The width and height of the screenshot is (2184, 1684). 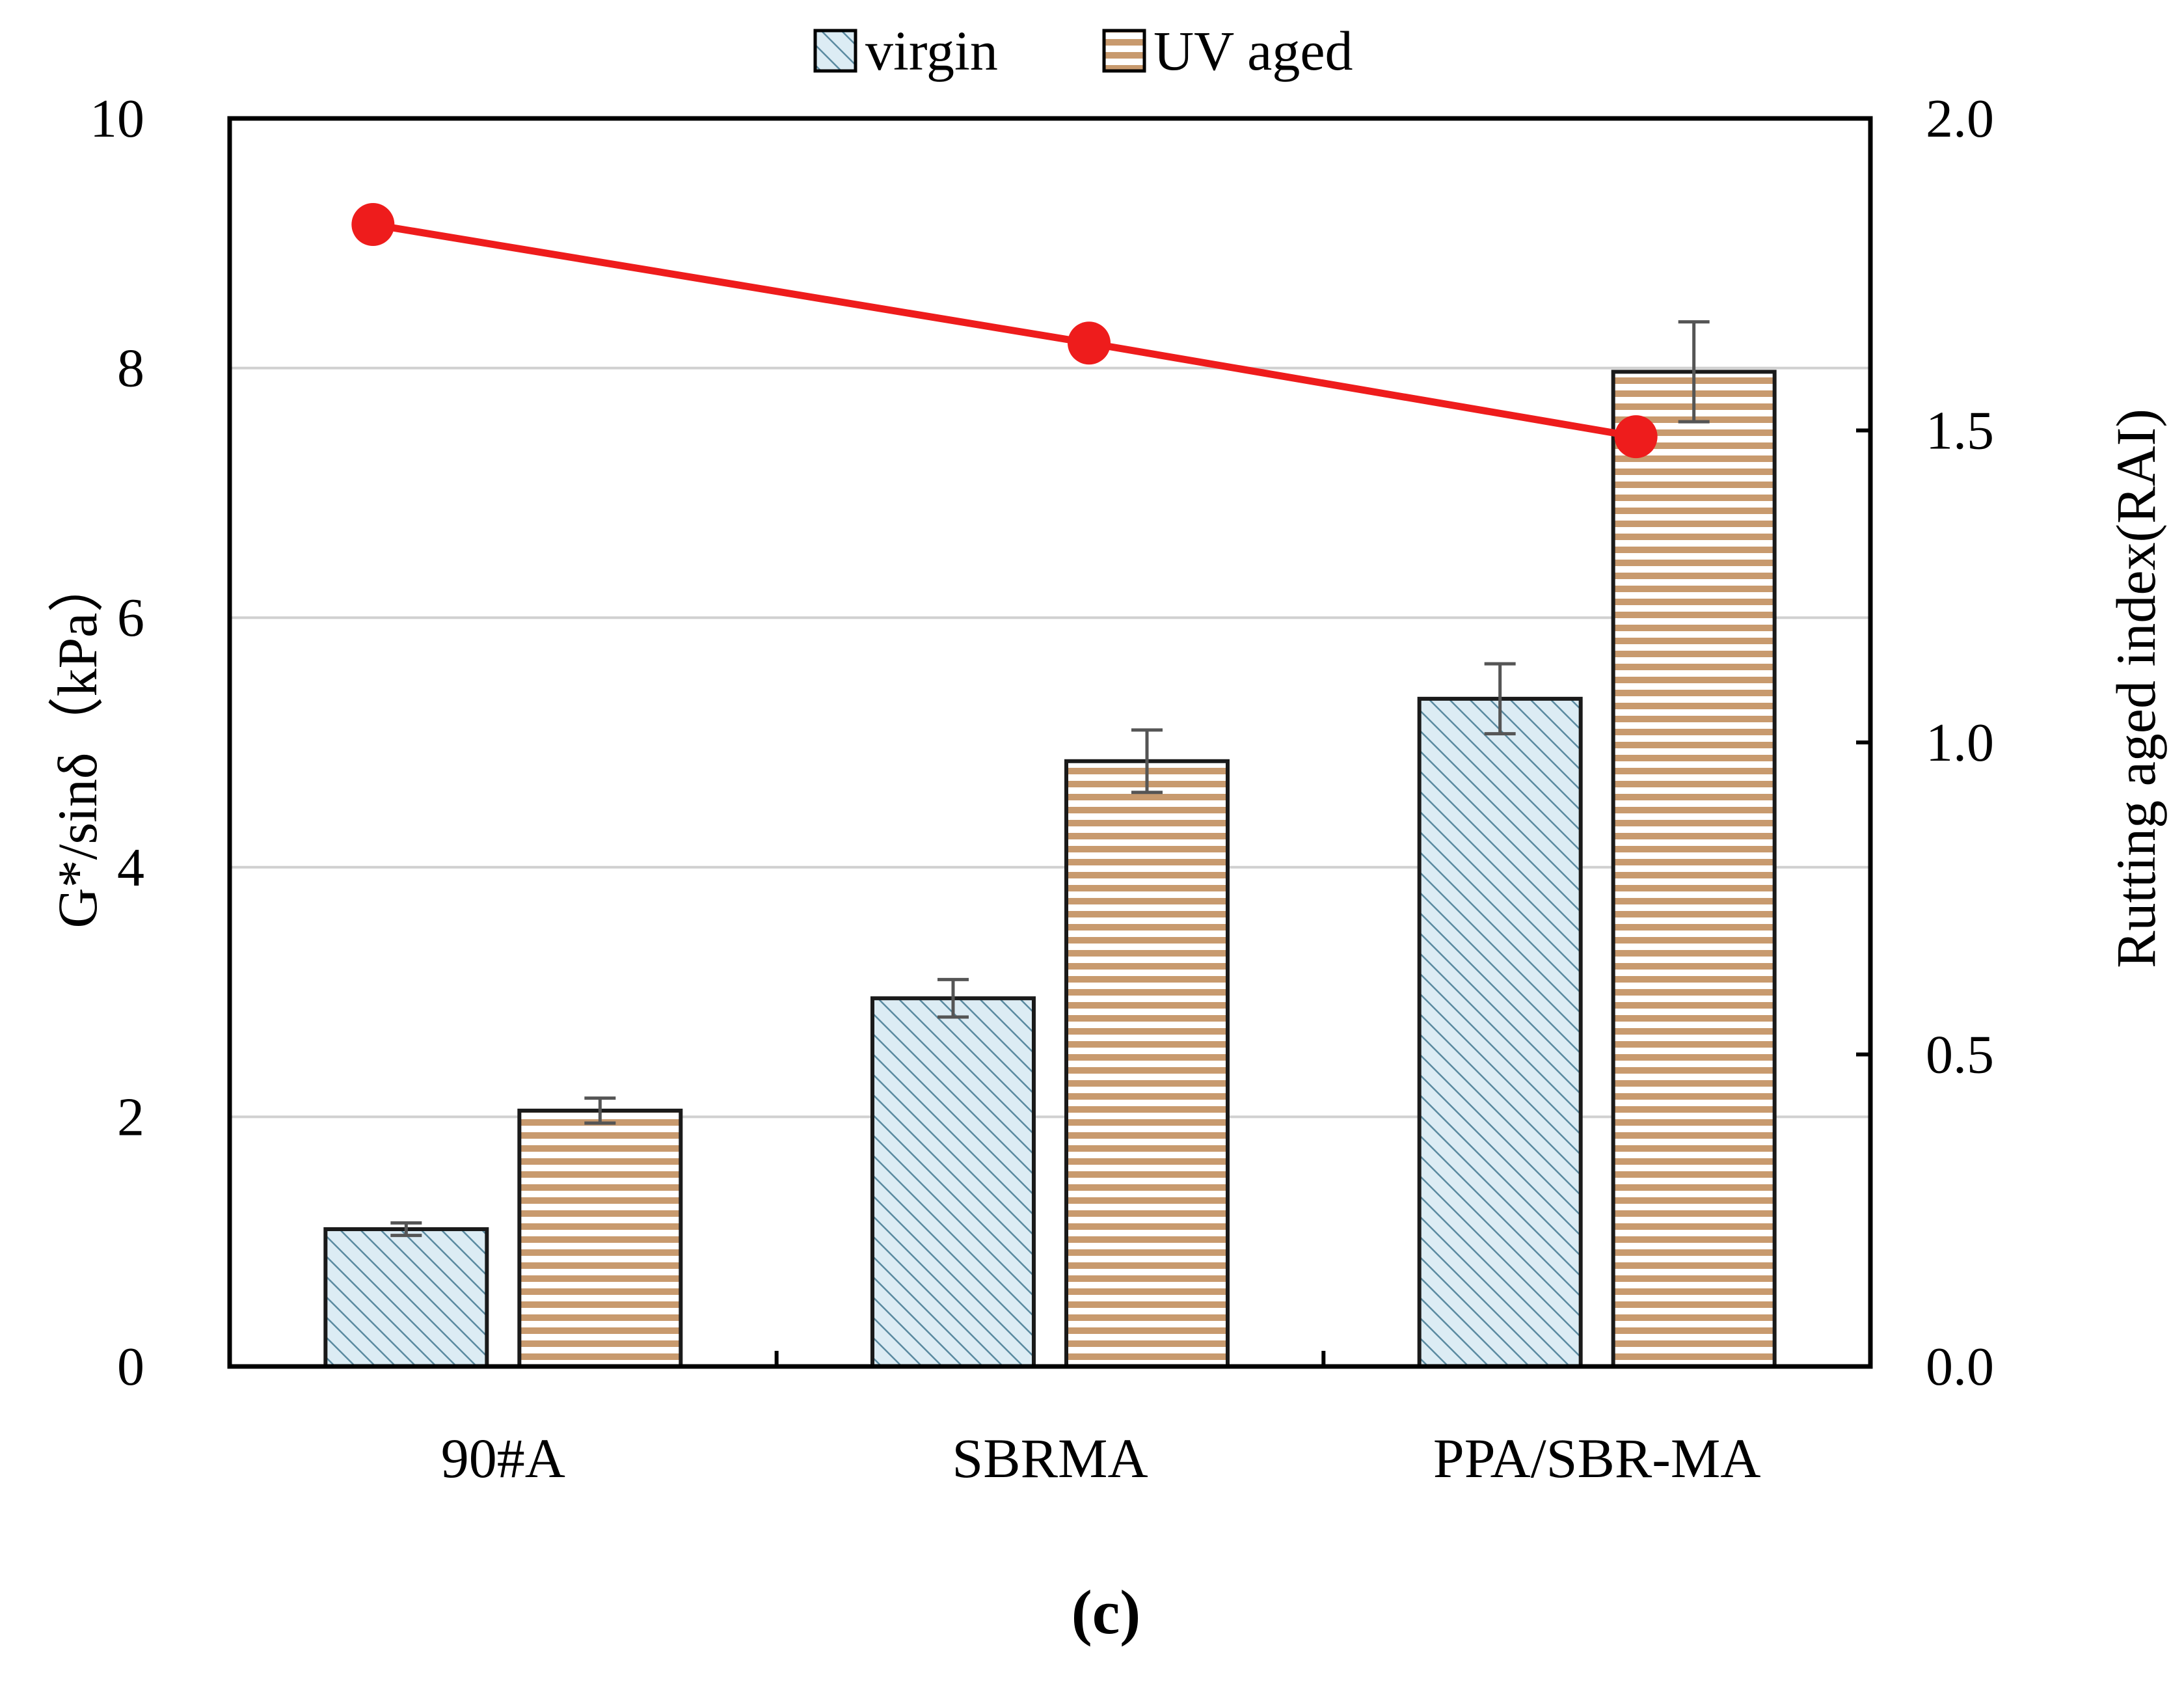 What do you see at coordinates (1253, 51) in the screenshot?
I see `legend-label-uv-aged: UV aged` at bounding box center [1253, 51].